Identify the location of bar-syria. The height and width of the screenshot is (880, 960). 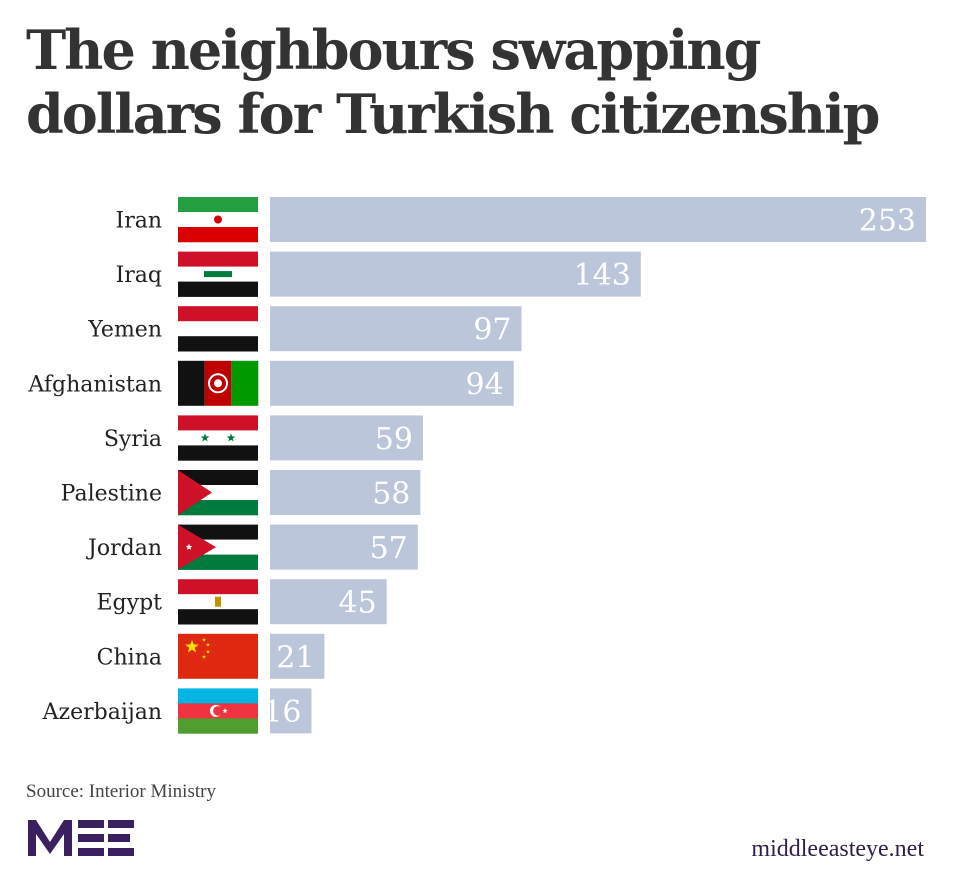
(346, 438).